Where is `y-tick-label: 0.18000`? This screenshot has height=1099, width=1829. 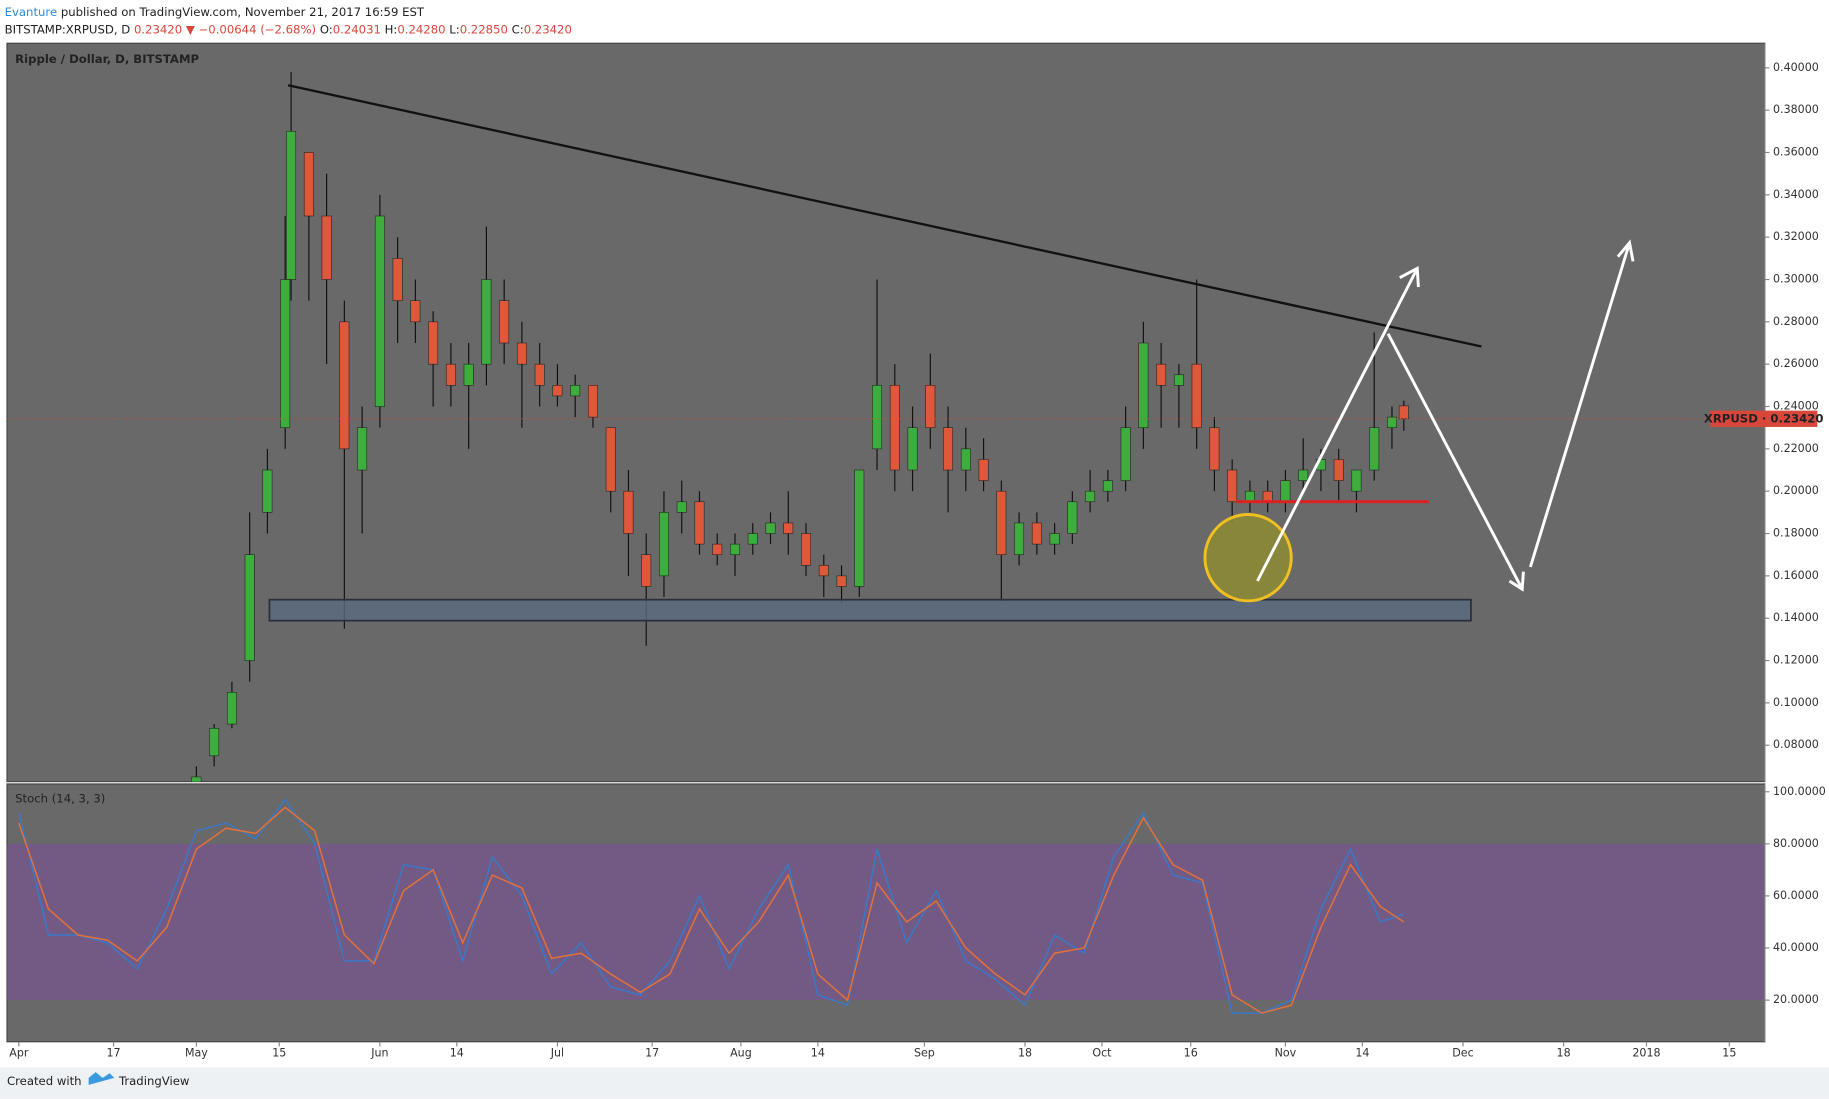 y-tick-label: 0.18000 is located at coordinates (1796, 533).